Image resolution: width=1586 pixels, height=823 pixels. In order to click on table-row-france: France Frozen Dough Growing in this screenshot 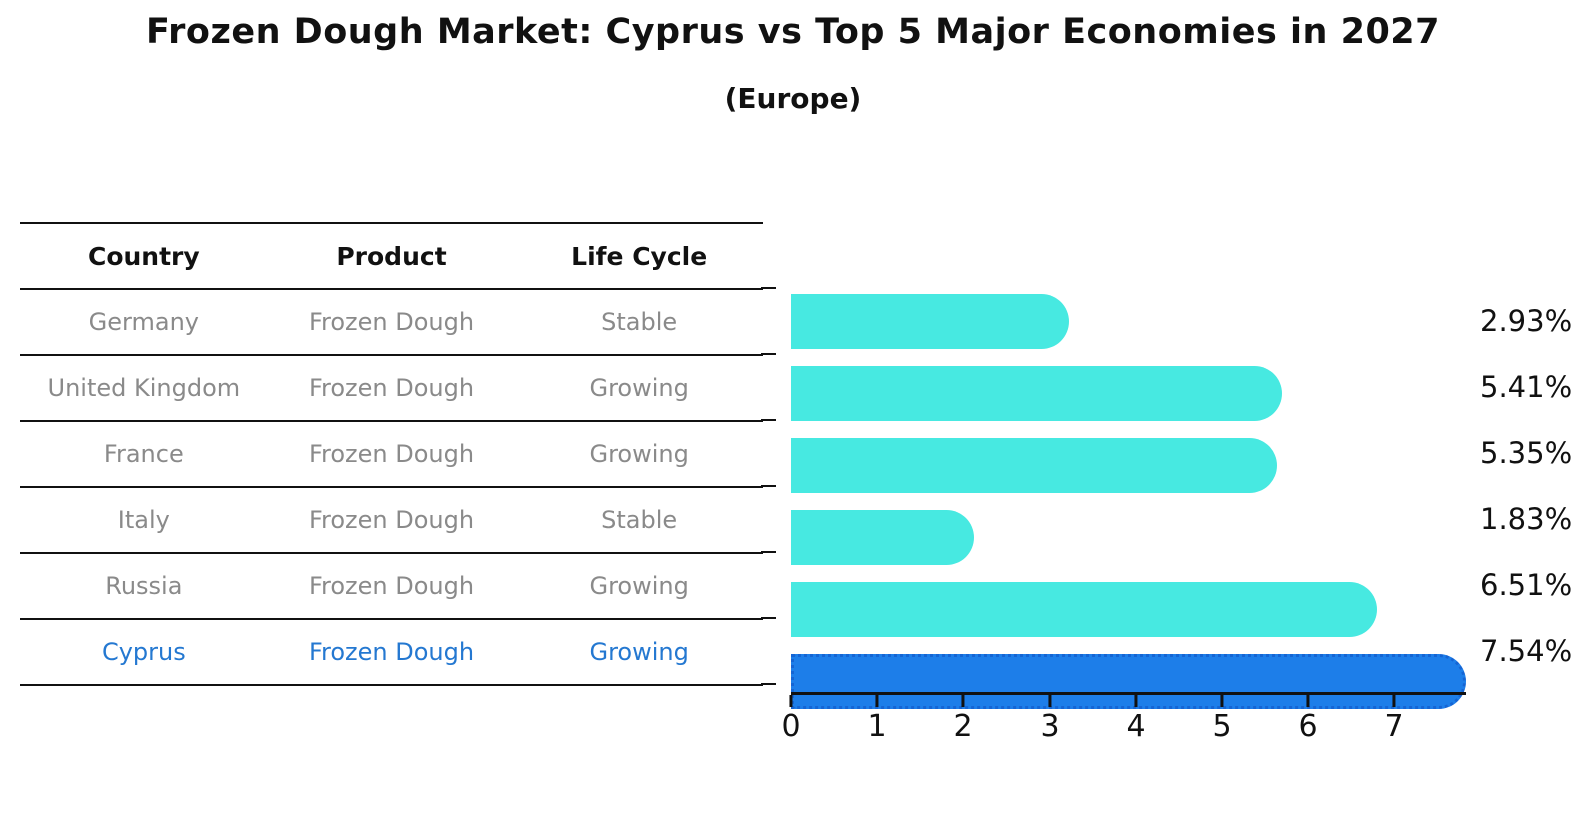, I will do `click(391, 453)`.